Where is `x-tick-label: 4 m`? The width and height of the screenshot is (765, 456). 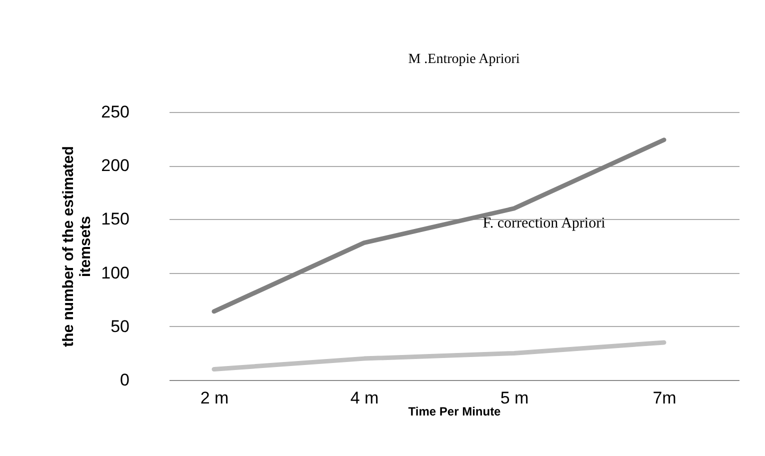 x-tick-label: 4 m is located at coordinates (364, 398).